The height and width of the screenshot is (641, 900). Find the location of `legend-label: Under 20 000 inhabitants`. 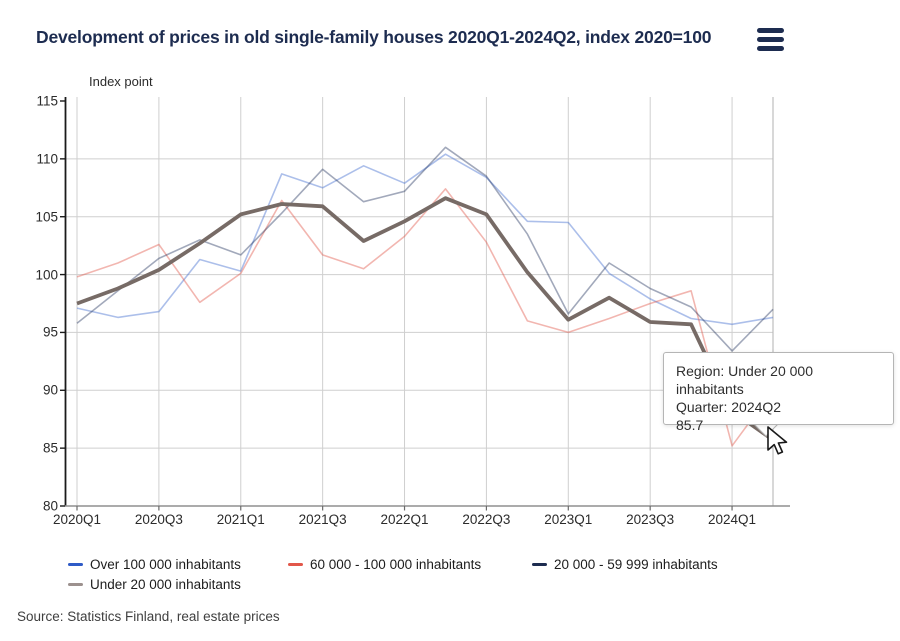

legend-label: Under 20 000 inhabitants is located at coordinates (165, 584).